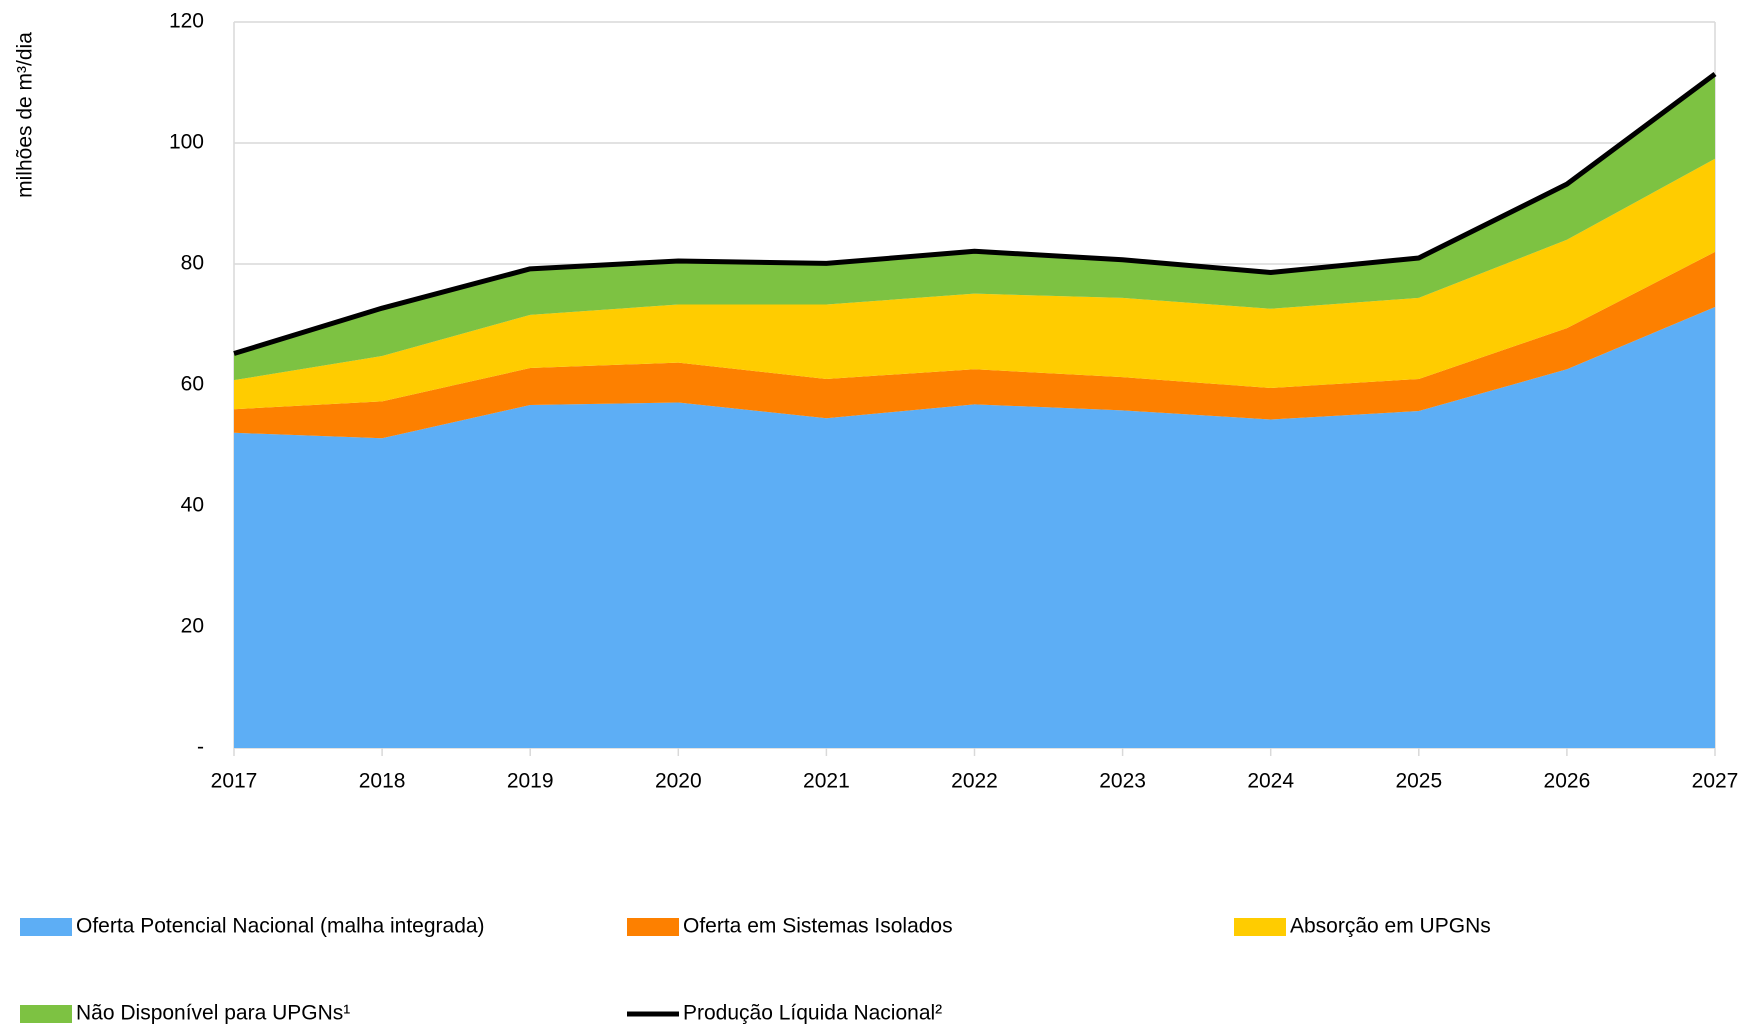  What do you see at coordinates (186, 21) in the screenshot?
I see `y-tick-label: 120` at bounding box center [186, 21].